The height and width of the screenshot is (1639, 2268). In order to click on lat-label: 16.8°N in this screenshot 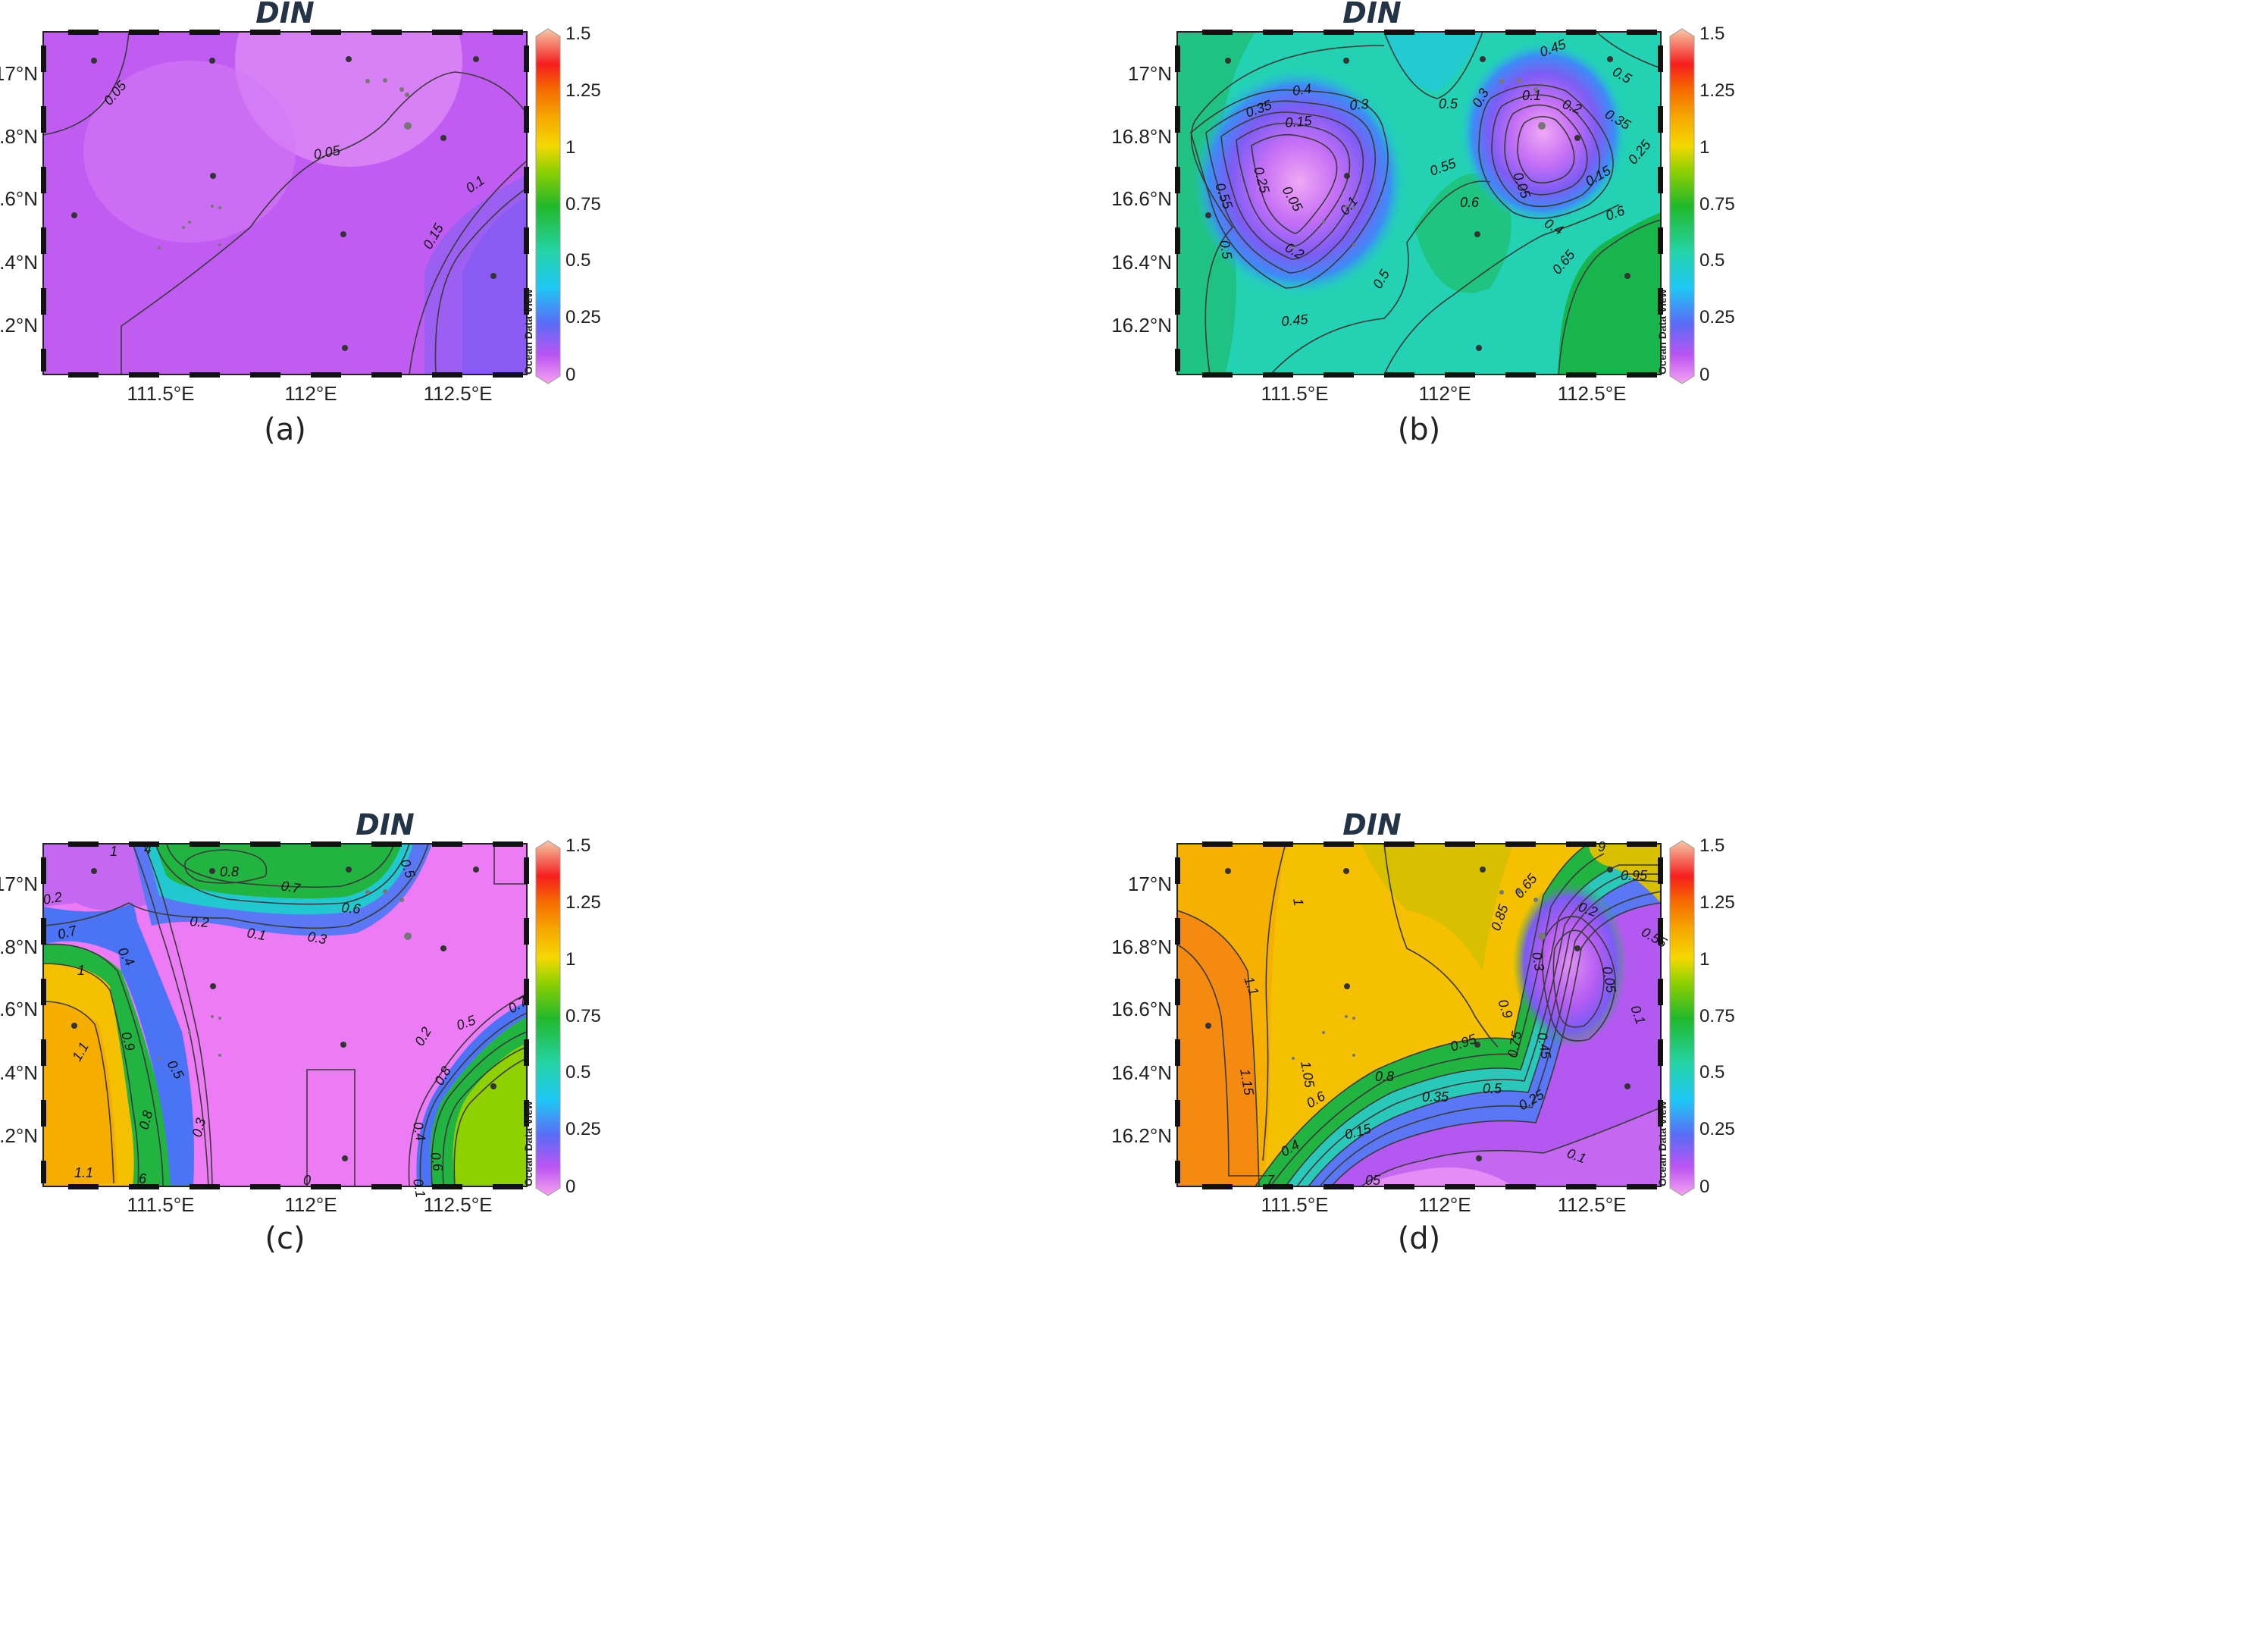, I will do `click(19, 136)`.